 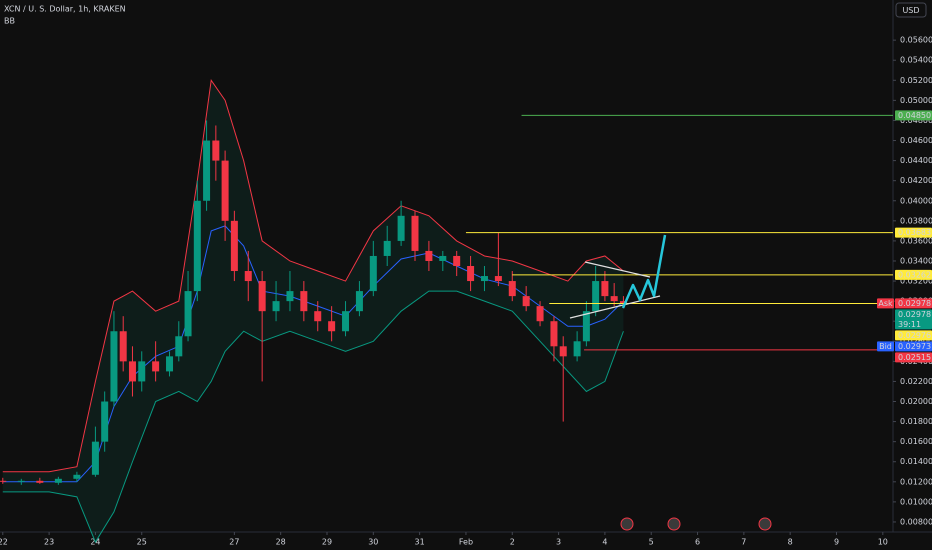 I want to click on x-tick-label: 7, so click(x=743, y=542).